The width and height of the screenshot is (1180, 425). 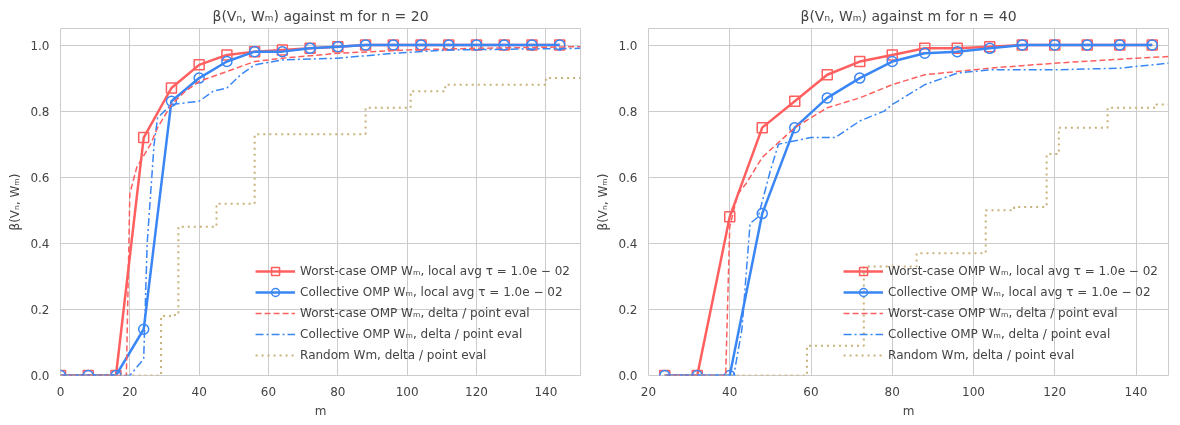 What do you see at coordinates (60, 391) in the screenshot?
I see `x-tick-label: 0` at bounding box center [60, 391].